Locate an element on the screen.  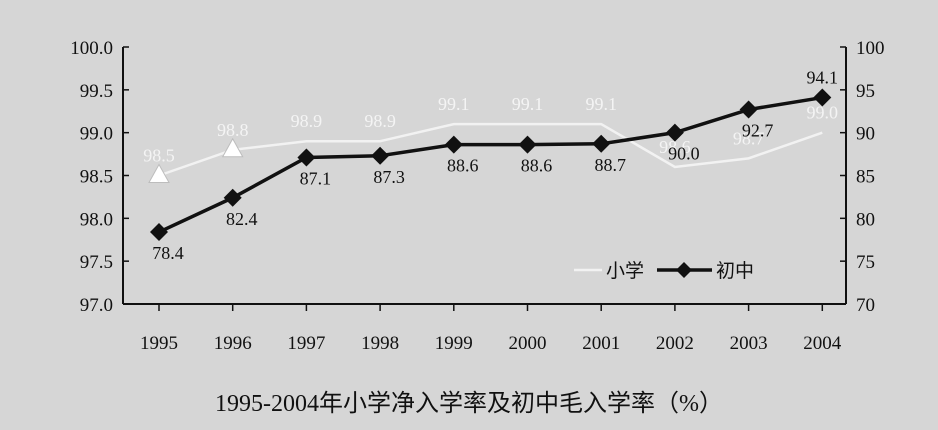
right-tick-label: 80 is located at coordinates (865, 219).